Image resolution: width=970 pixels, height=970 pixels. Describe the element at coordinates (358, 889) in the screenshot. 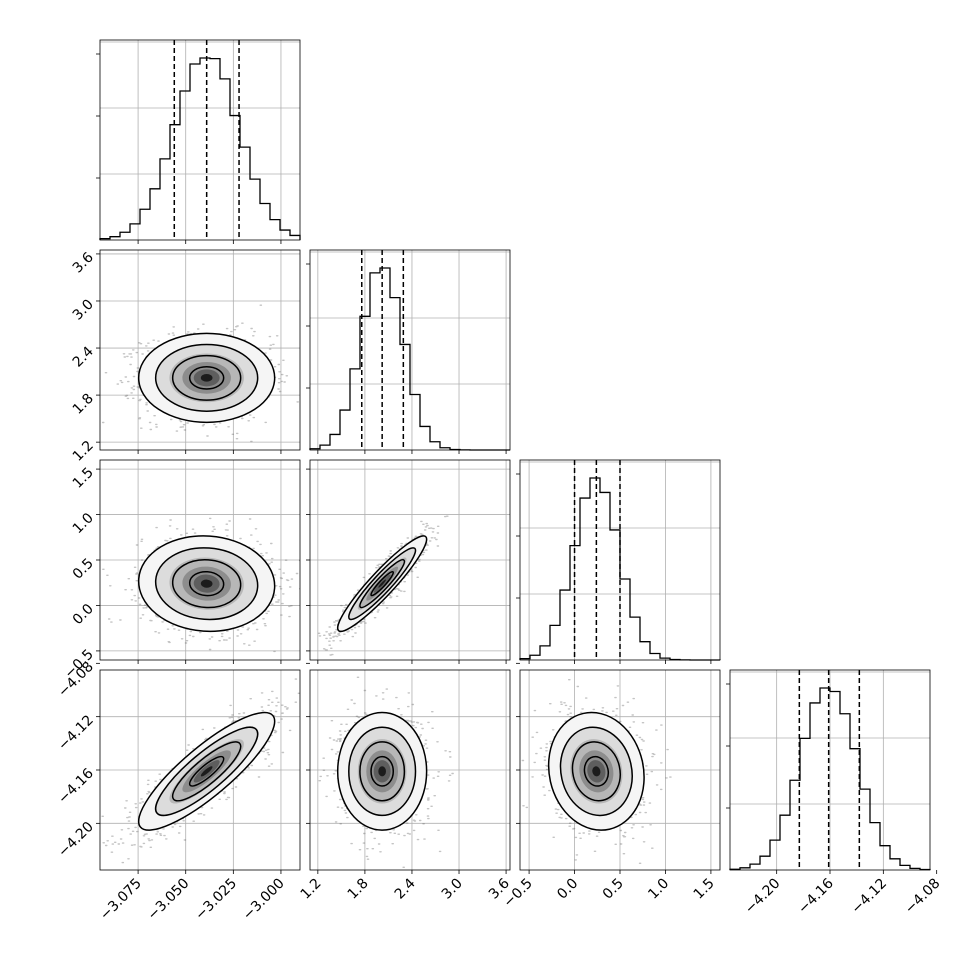

I see `x-tick-label: 1.8` at that location.